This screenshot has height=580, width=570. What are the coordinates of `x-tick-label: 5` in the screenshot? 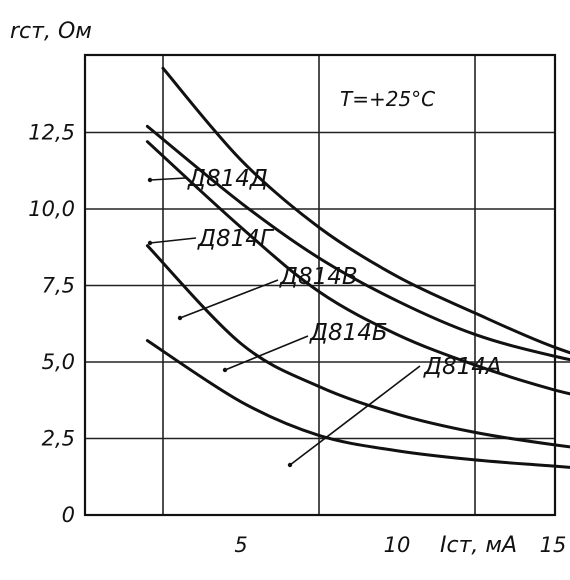 It's located at (240, 545).